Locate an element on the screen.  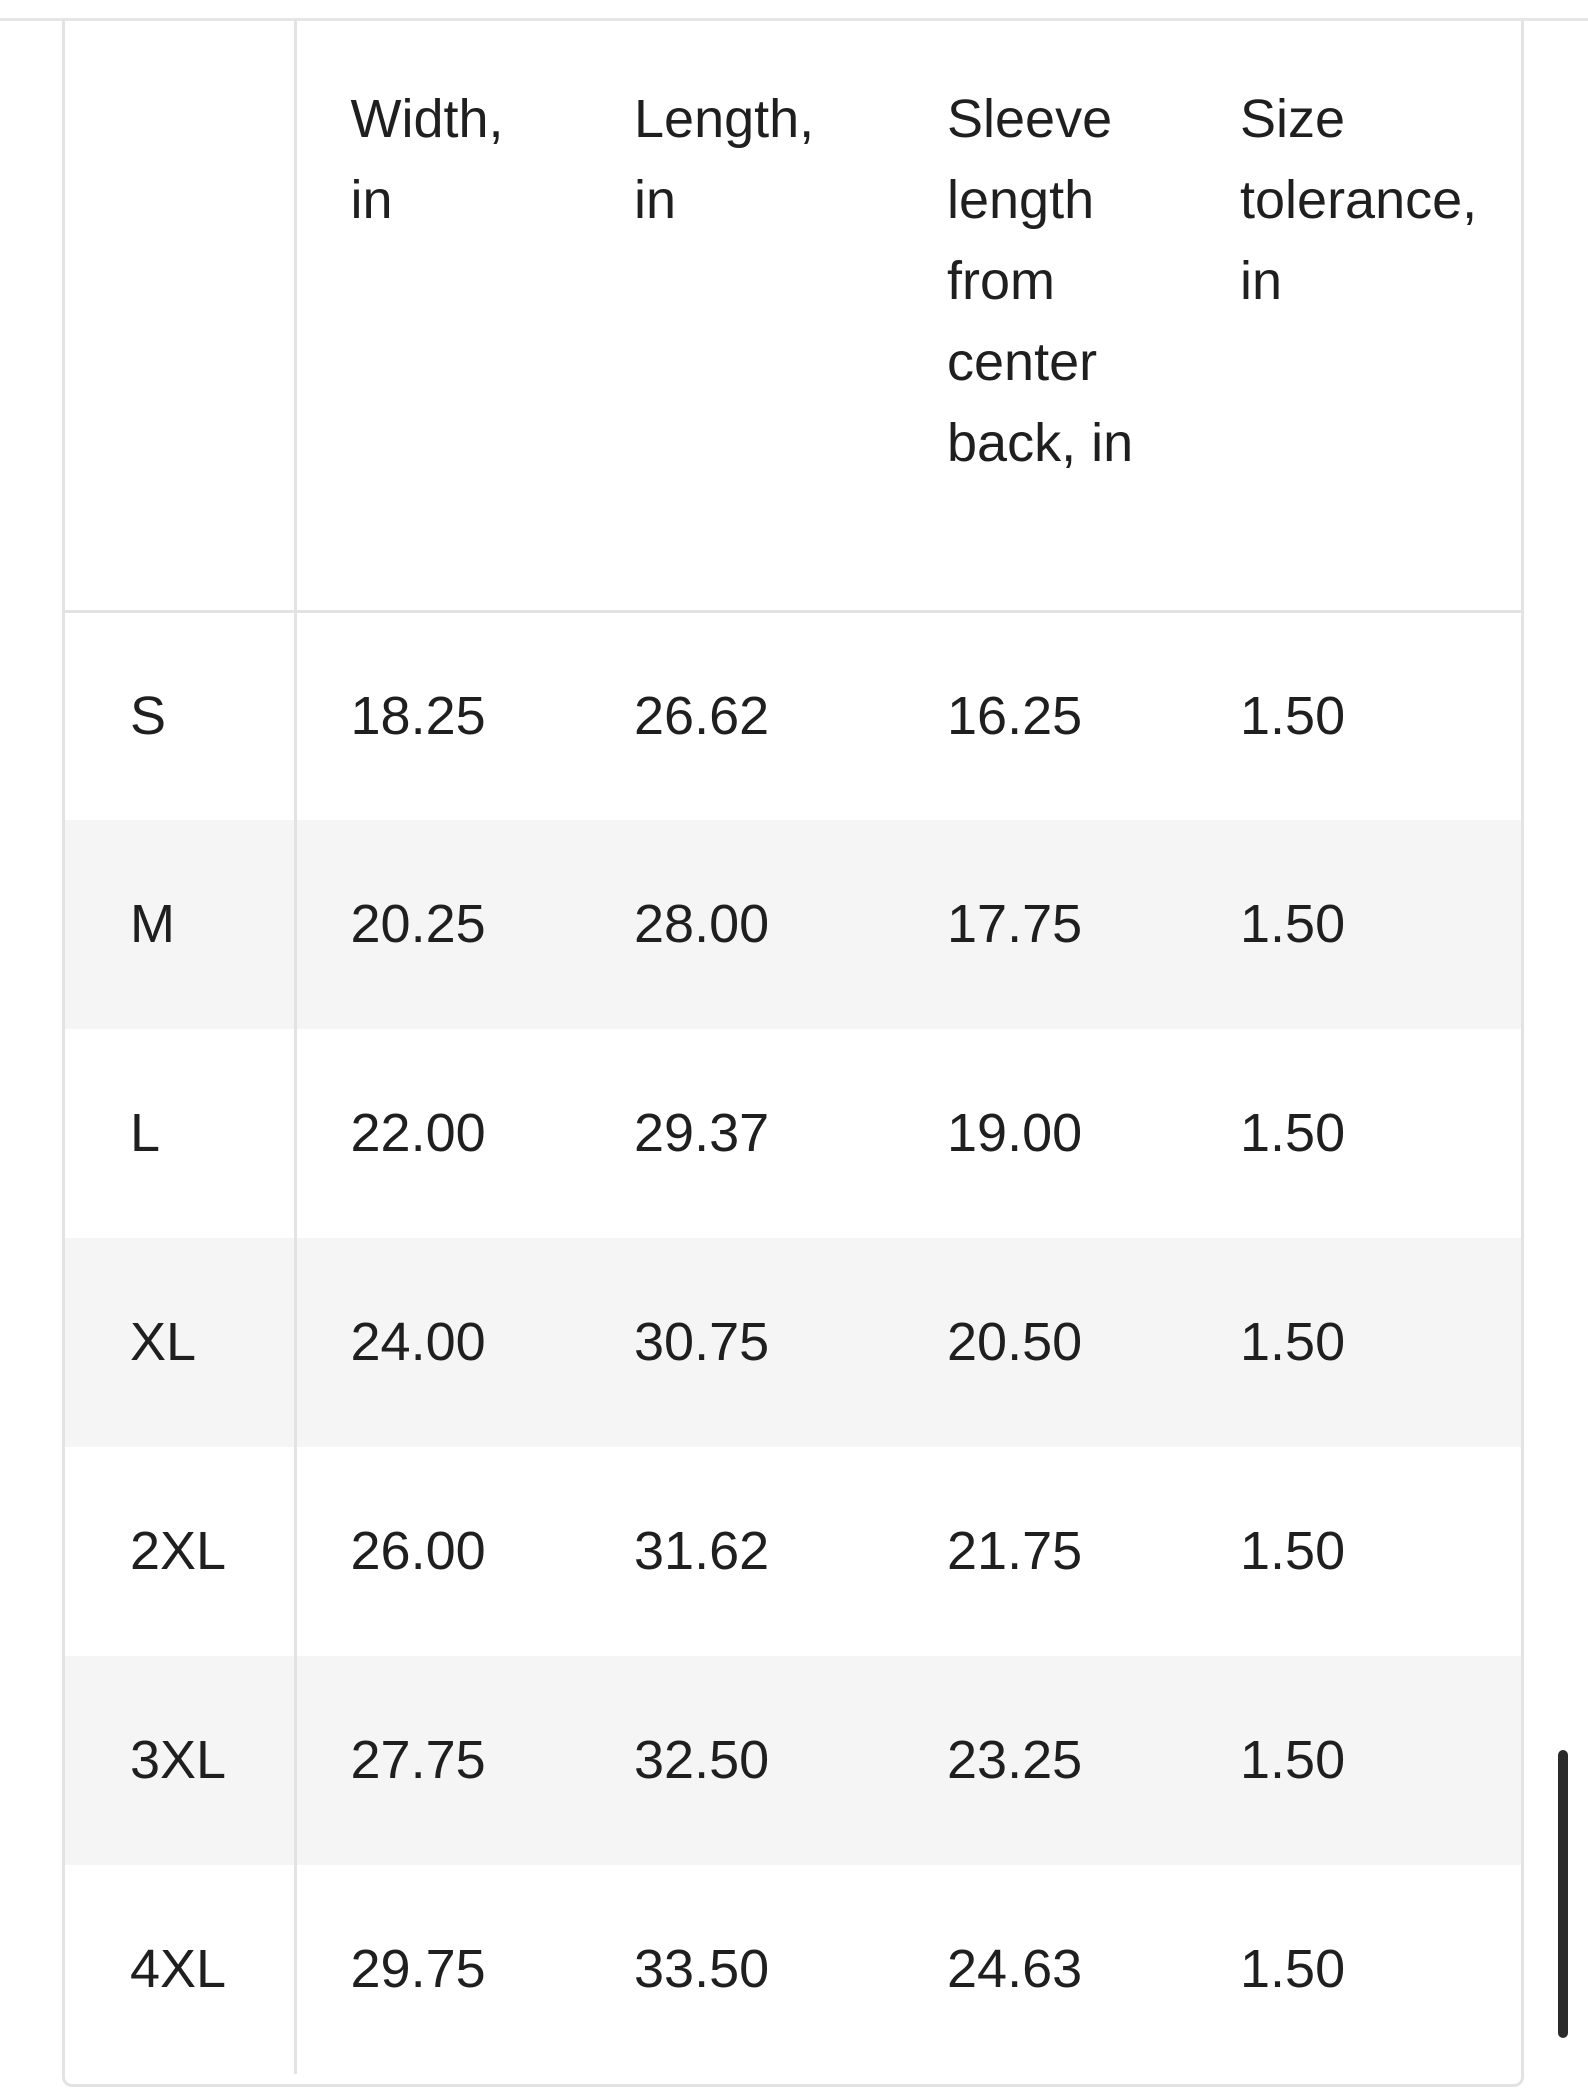
sleeve-length-cell: 23.25 is located at coordinates (1039, 1760).